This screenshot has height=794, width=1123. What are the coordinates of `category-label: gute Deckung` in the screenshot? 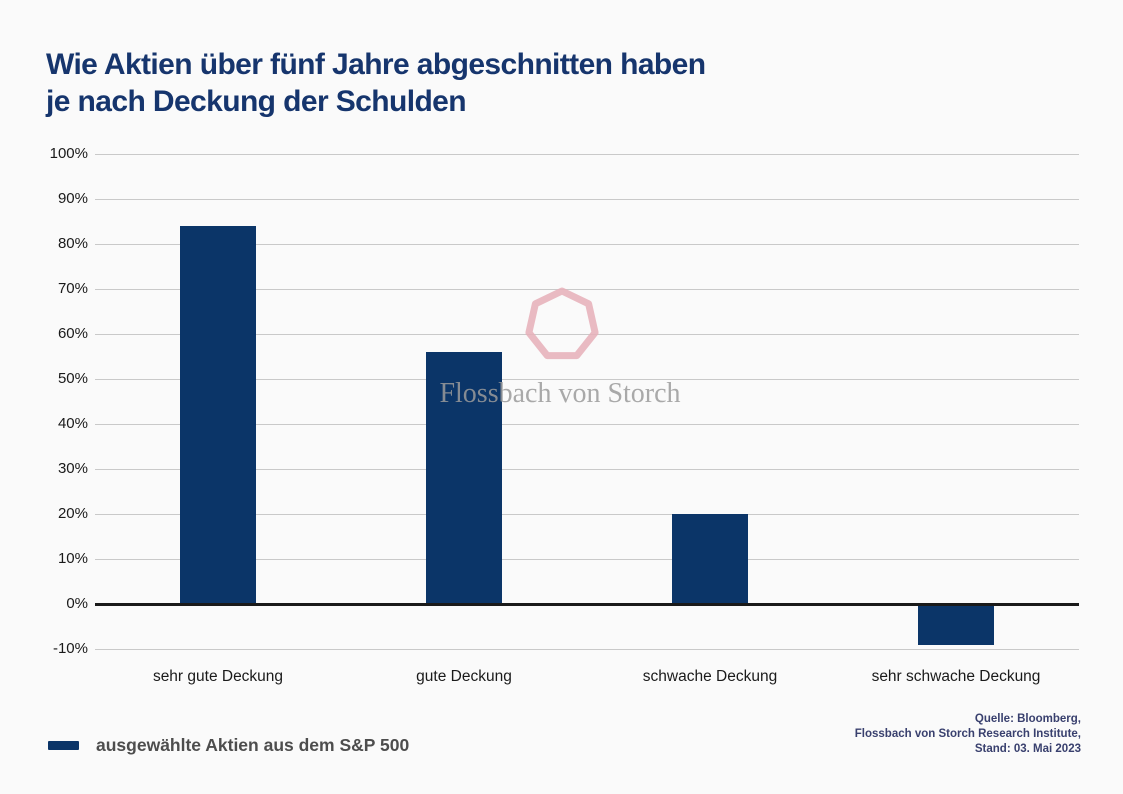 It's located at (464, 676).